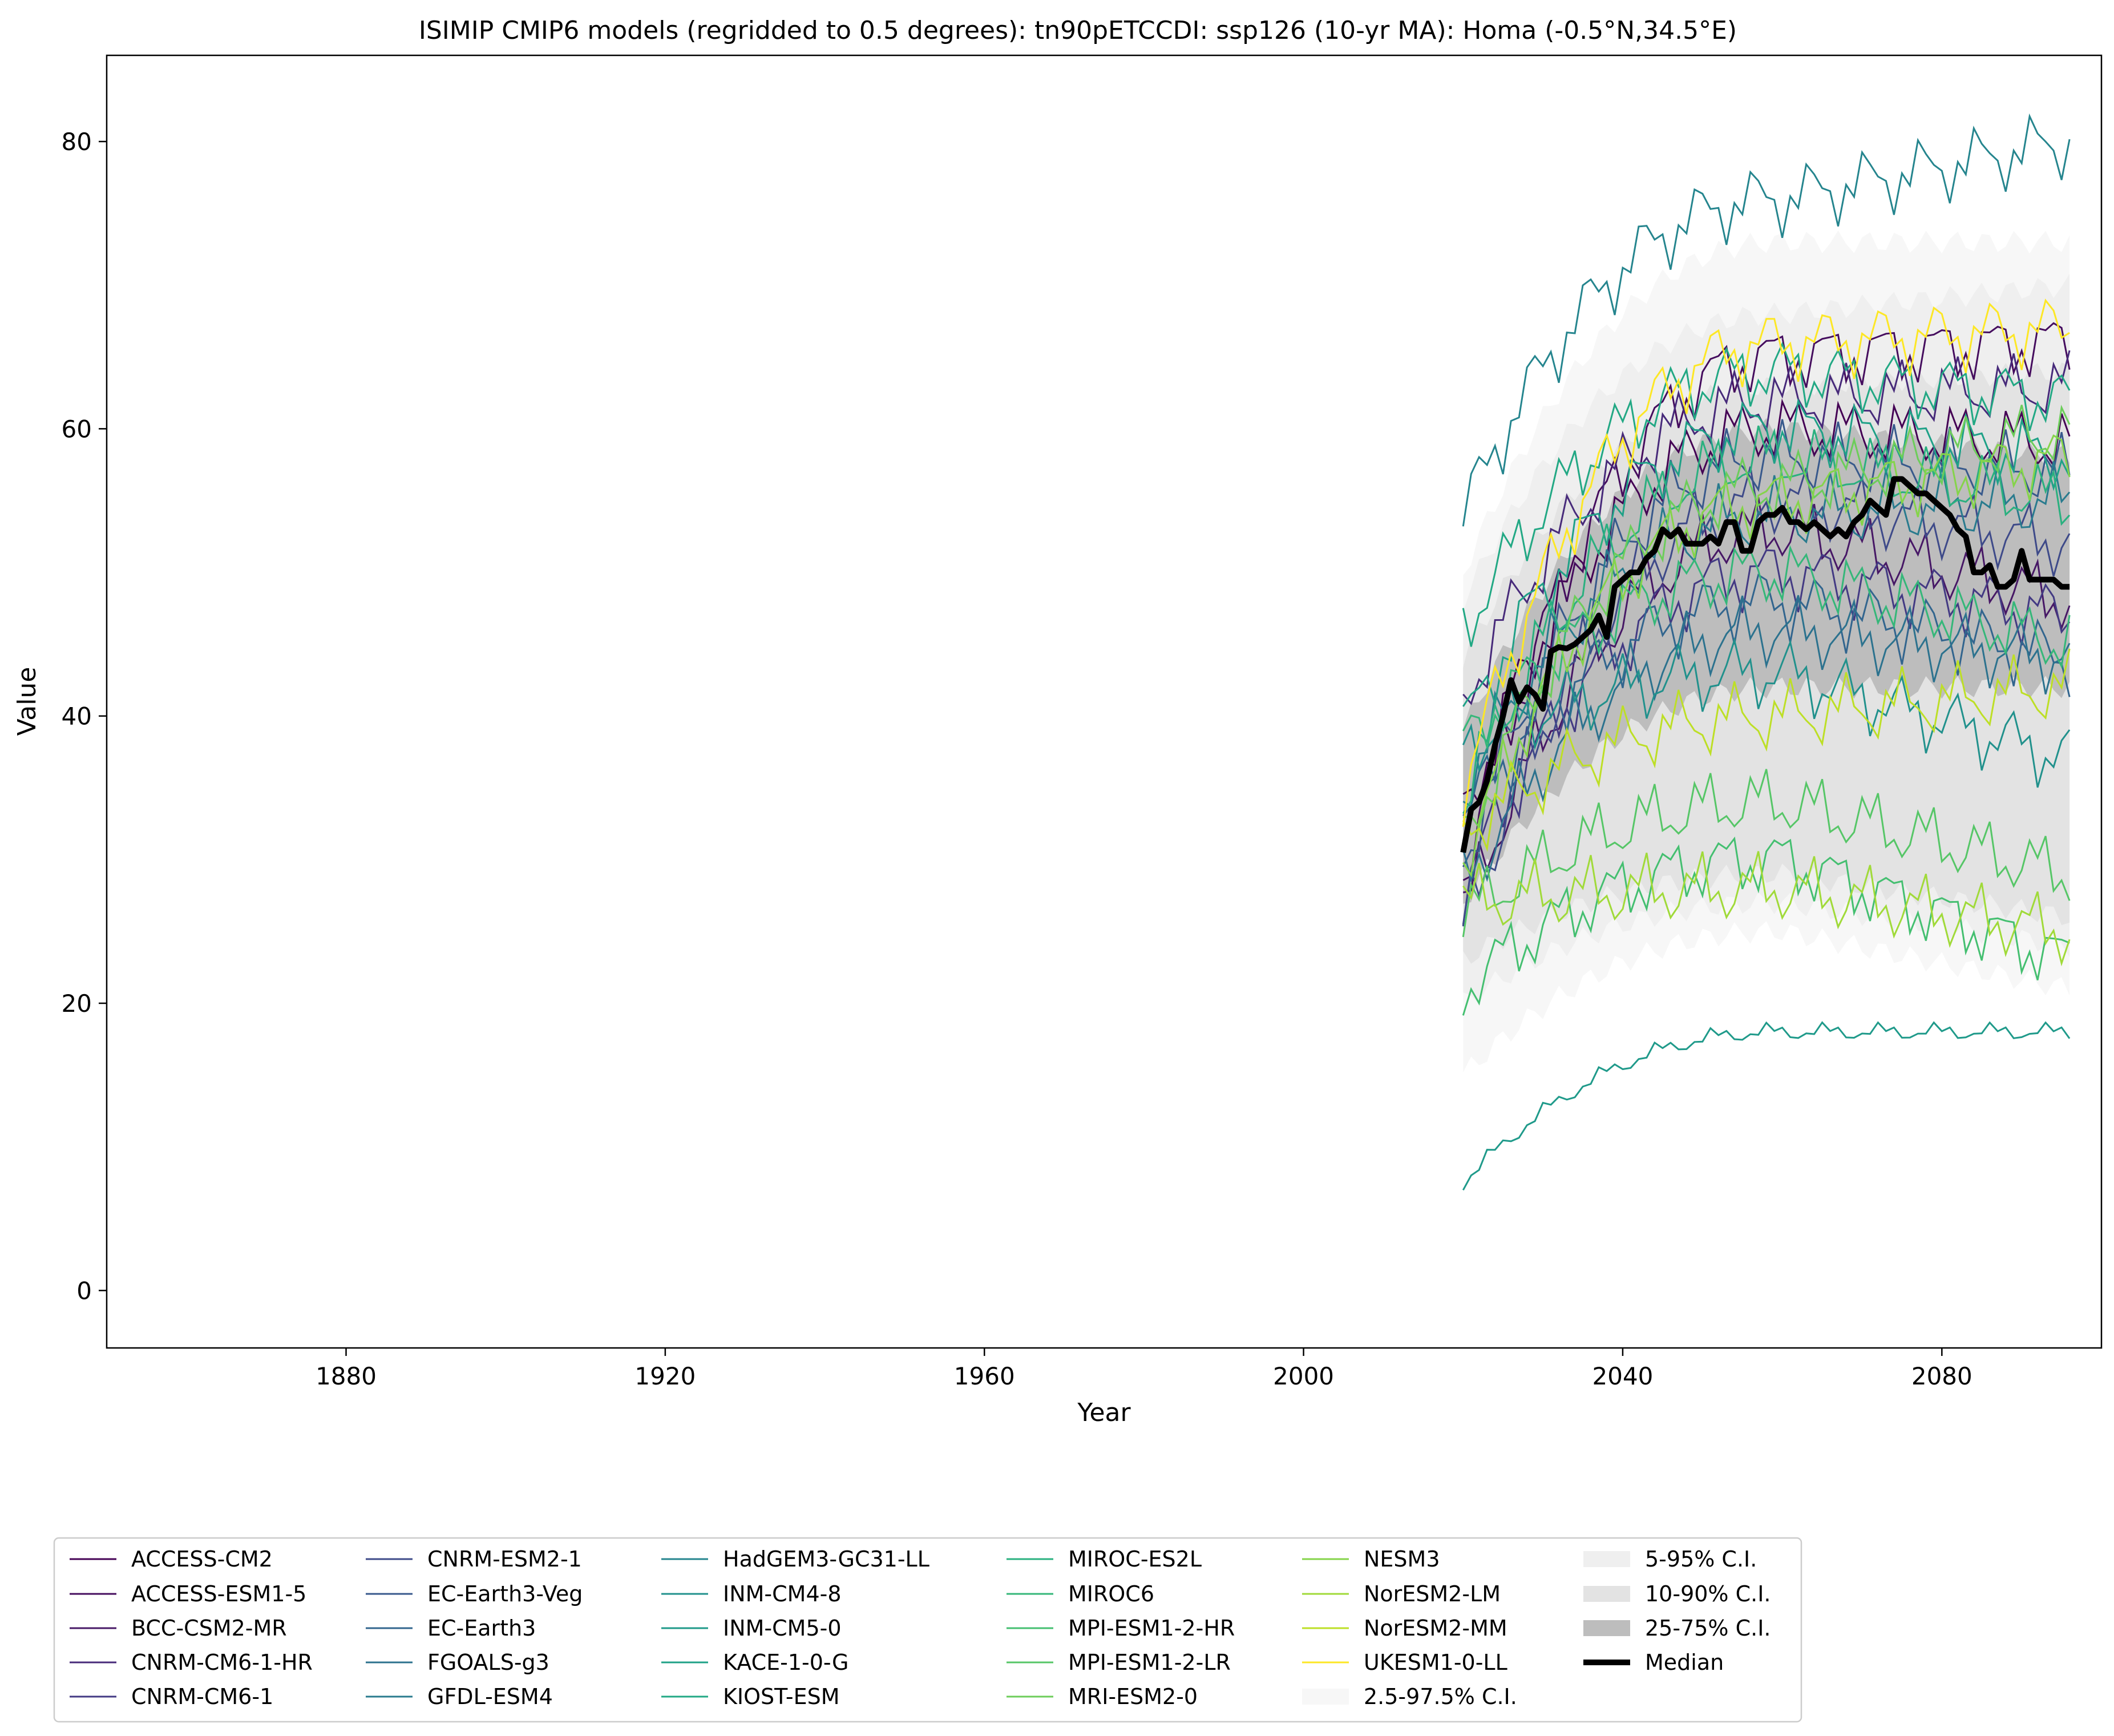 The width and height of the screenshot is (2114, 1736). I want to click on legend-entry: 5-95% C.I., so click(1670, 1559).